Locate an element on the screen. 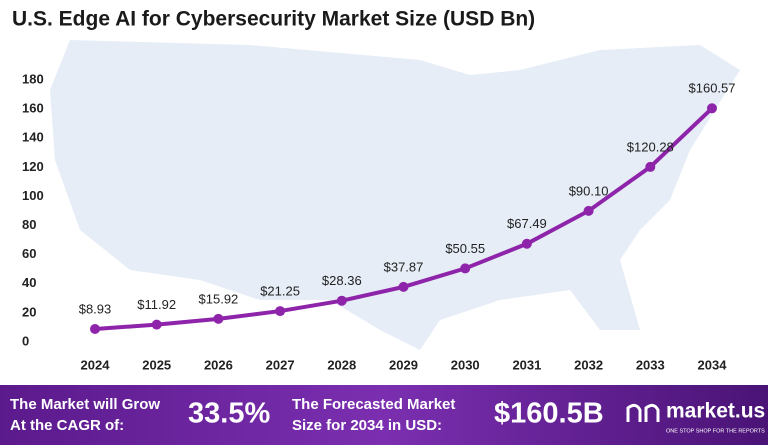 The height and width of the screenshot is (445, 768). x-tick-label: 2028 is located at coordinates (341, 364).